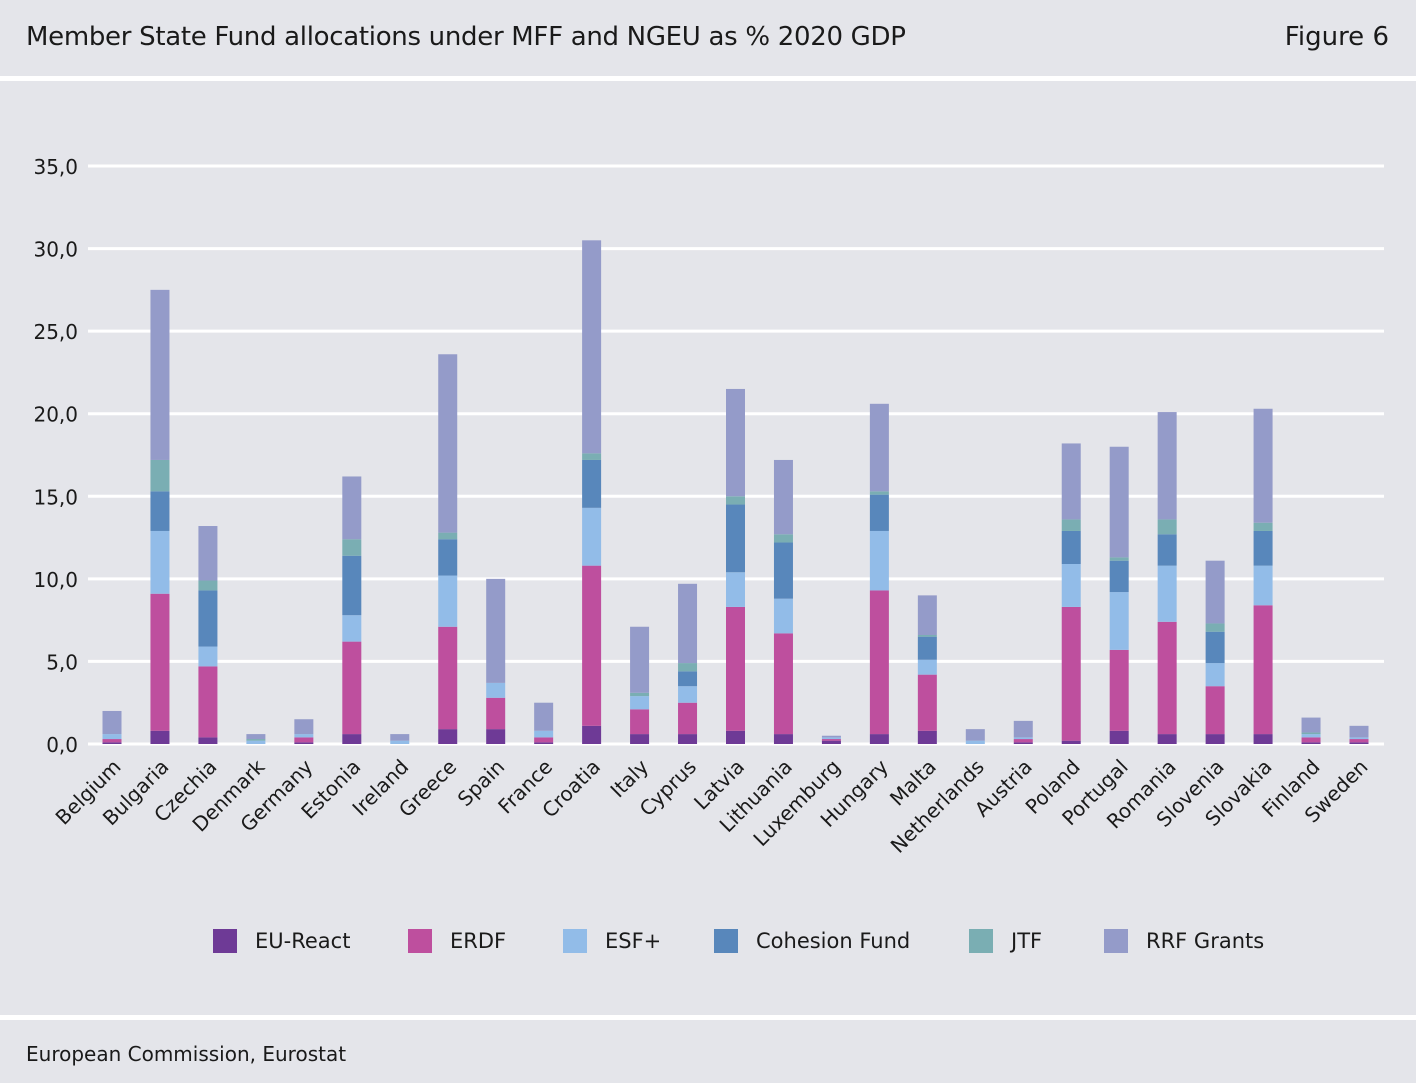 The width and height of the screenshot is (1416, 1083). I want to click on bar-stack-estonia, so click(352, 610).